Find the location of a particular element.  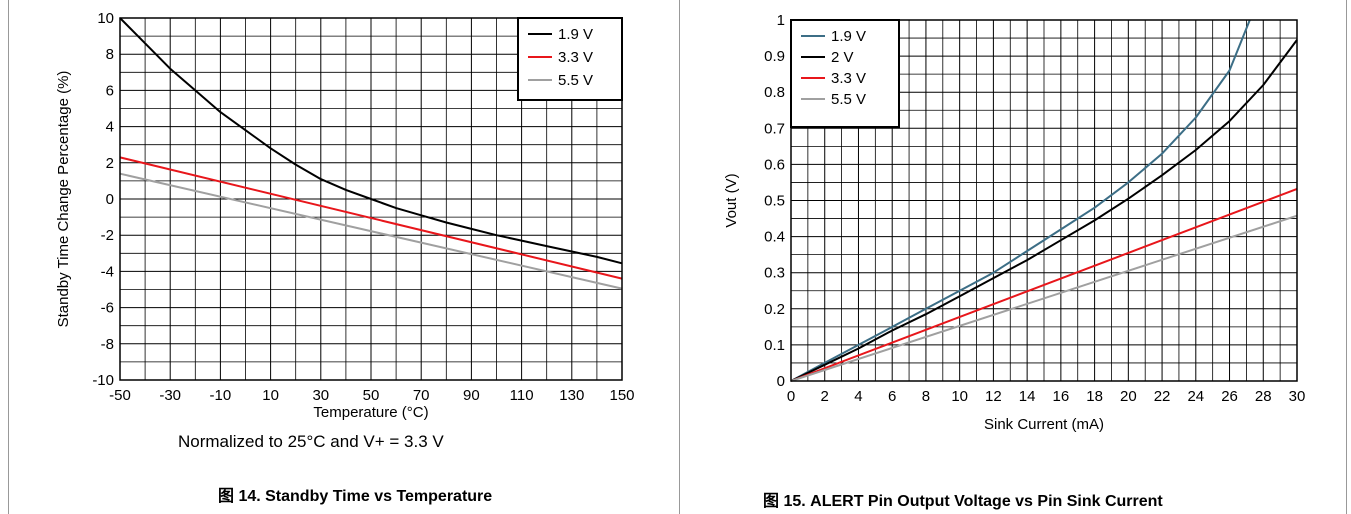

chart-2-y-tick-label: 0.1 is located at coordinates (774, 345).